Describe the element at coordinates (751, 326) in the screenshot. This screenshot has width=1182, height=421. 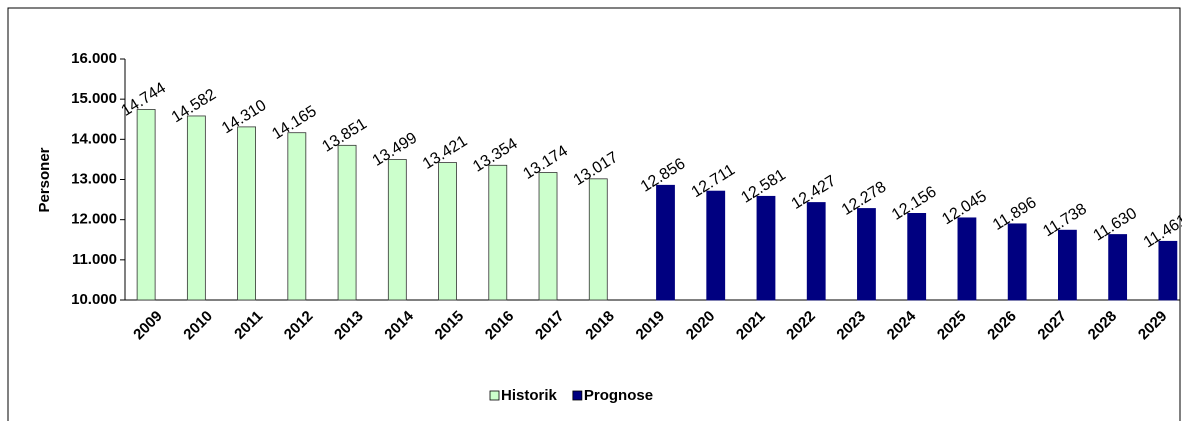
I see `x-tick-label: 2021` at that location.